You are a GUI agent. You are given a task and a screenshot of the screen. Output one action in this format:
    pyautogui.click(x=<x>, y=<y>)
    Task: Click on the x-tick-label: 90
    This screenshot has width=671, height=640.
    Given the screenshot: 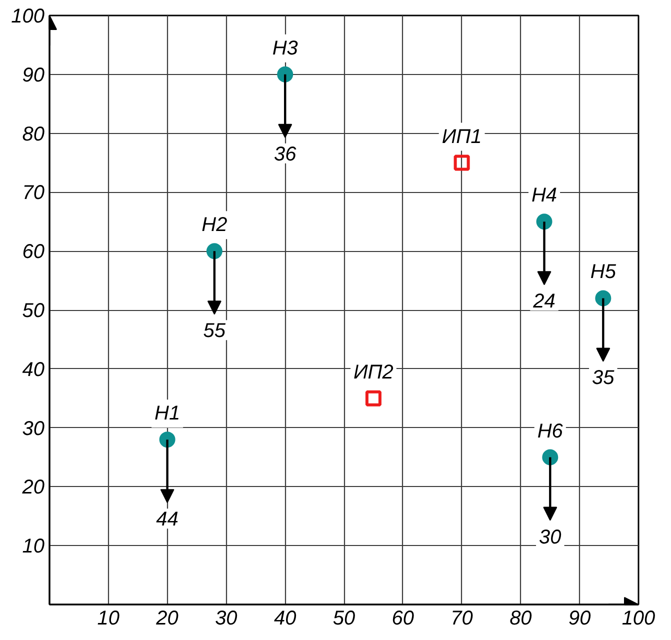 What is the action you would take?
    pyautogui.click(x=579, y=619)
    